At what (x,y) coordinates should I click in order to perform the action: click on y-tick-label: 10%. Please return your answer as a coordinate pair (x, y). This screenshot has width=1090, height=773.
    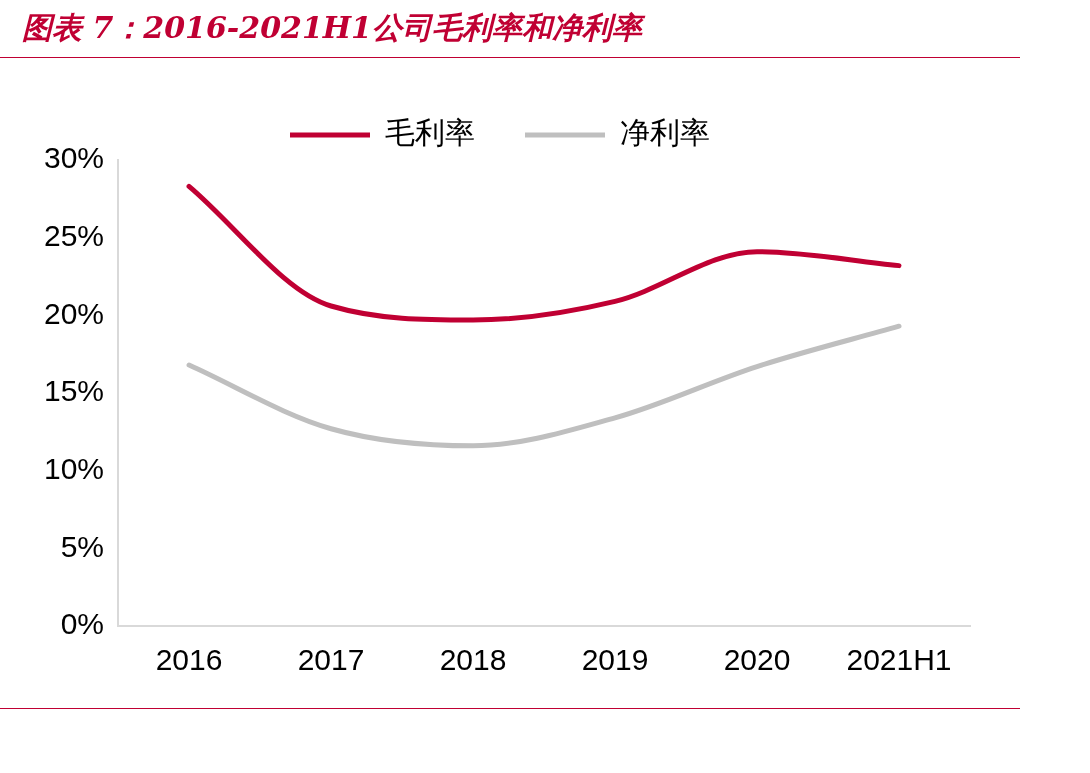
    Looking at the image, I should click on (74, 468).